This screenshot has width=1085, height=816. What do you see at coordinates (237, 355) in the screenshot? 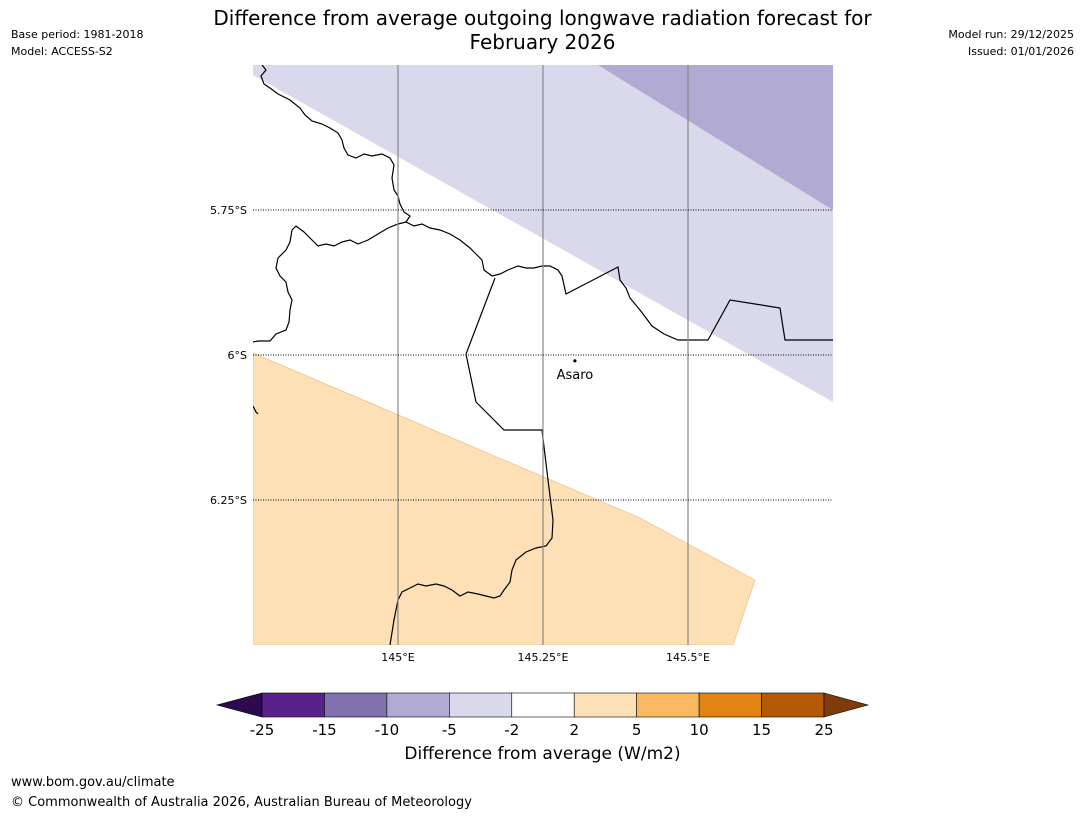
I see `lat-tick-label: 6°S` at bounding box center [237, 355].